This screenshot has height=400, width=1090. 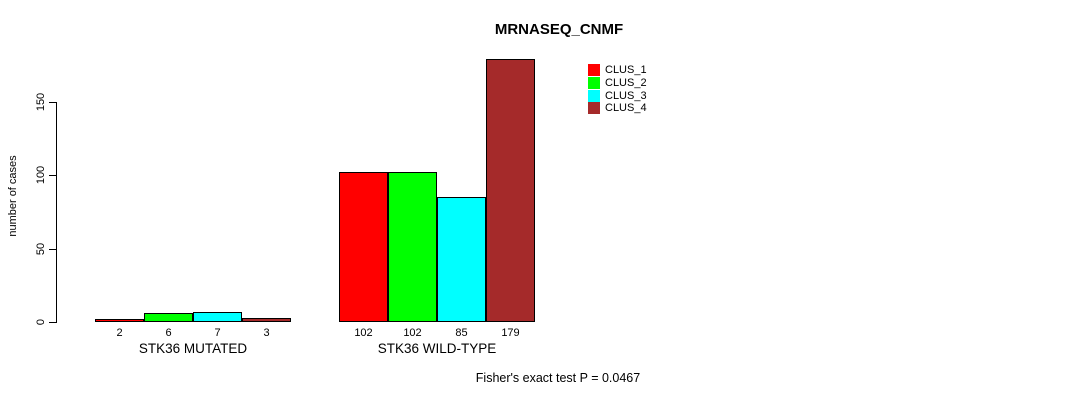 I want to click on legend-item: CLUS_2, so click(x=617, y=83).